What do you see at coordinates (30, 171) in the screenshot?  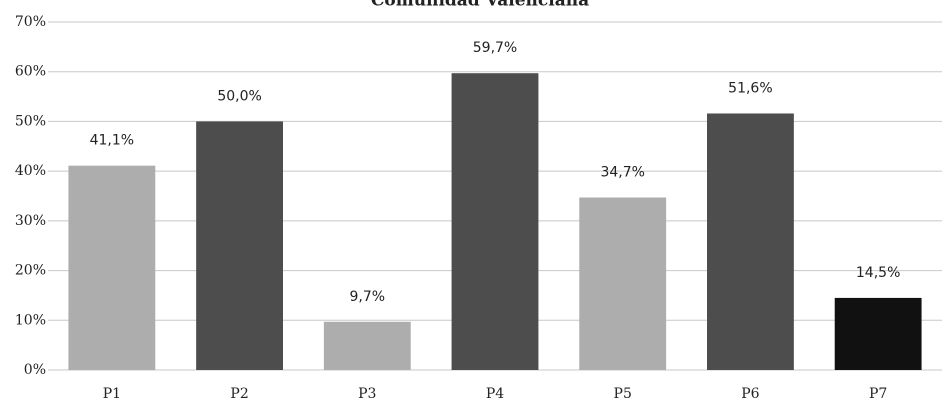 I see `y-tick-label: 40%` at bounding box center [30, 171].